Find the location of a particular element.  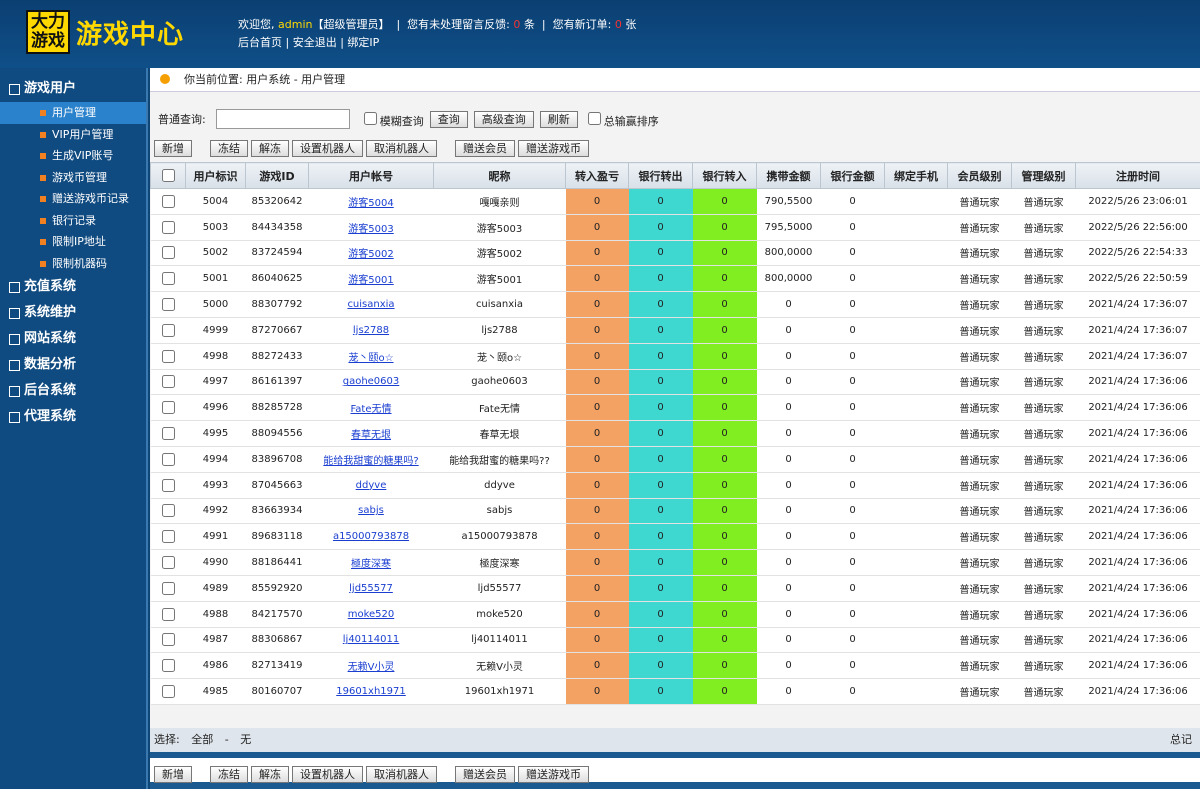

account-link: ljd55577 is located at coordinates (371, 588).